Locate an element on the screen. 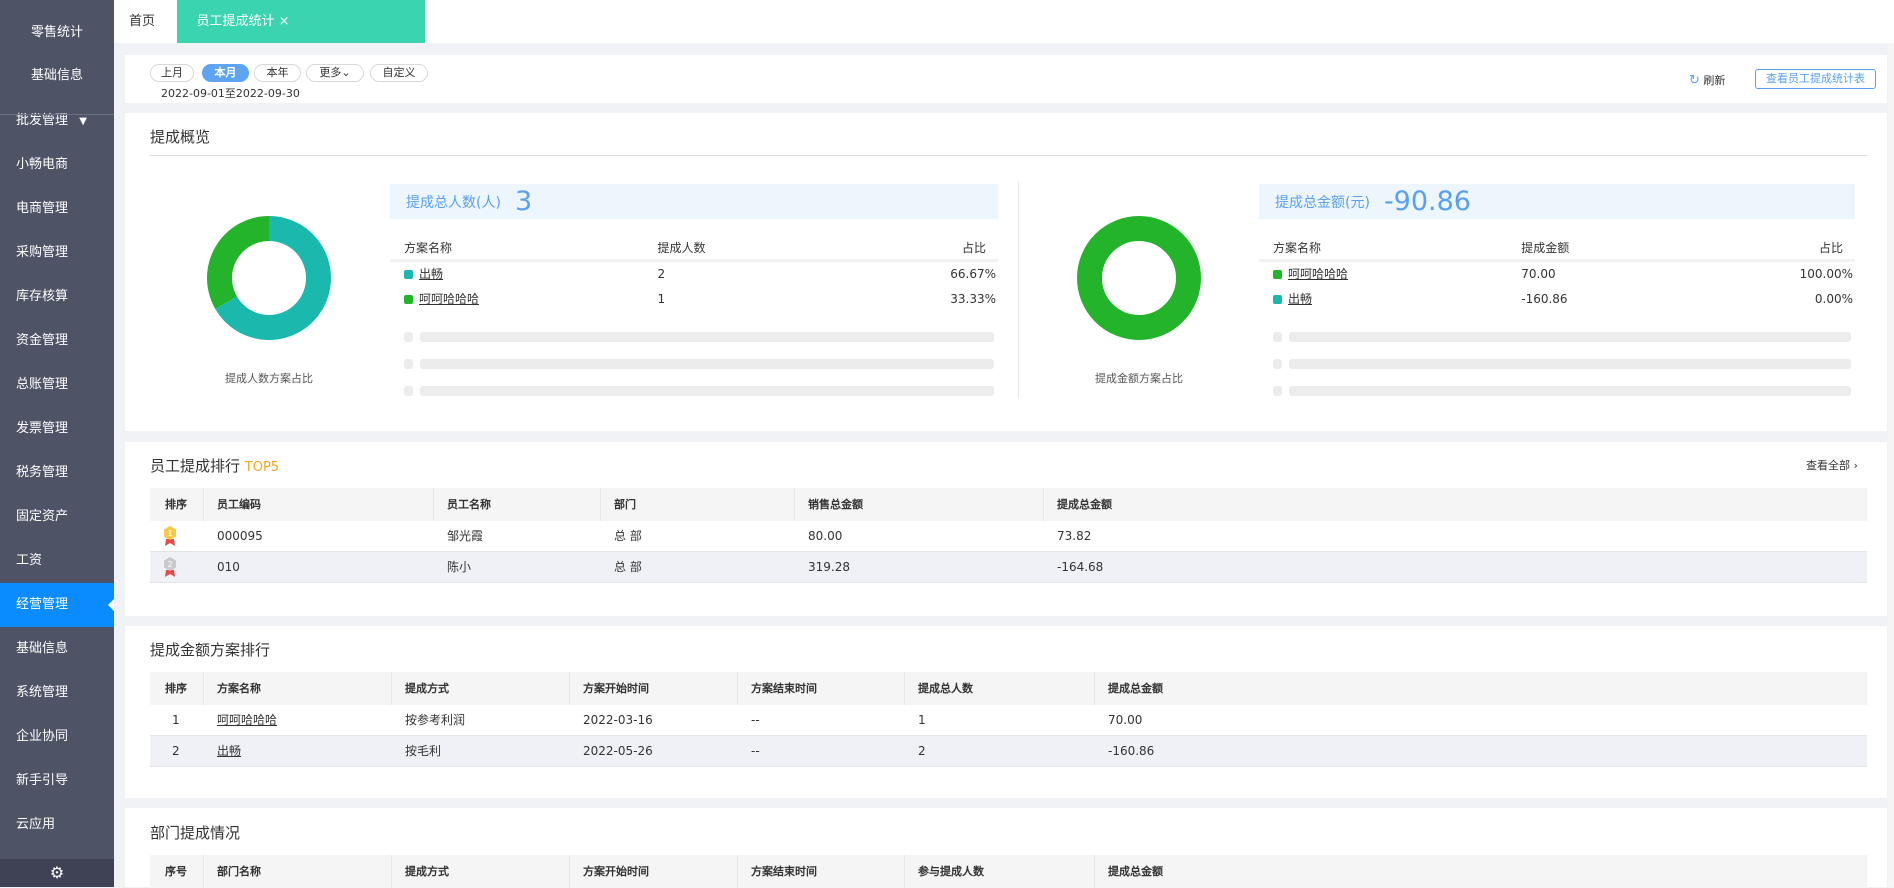 Image resolution: width=1894 pixels, height=888 pixels. column-header: 员工编码 is located at coordinates (239, 504).